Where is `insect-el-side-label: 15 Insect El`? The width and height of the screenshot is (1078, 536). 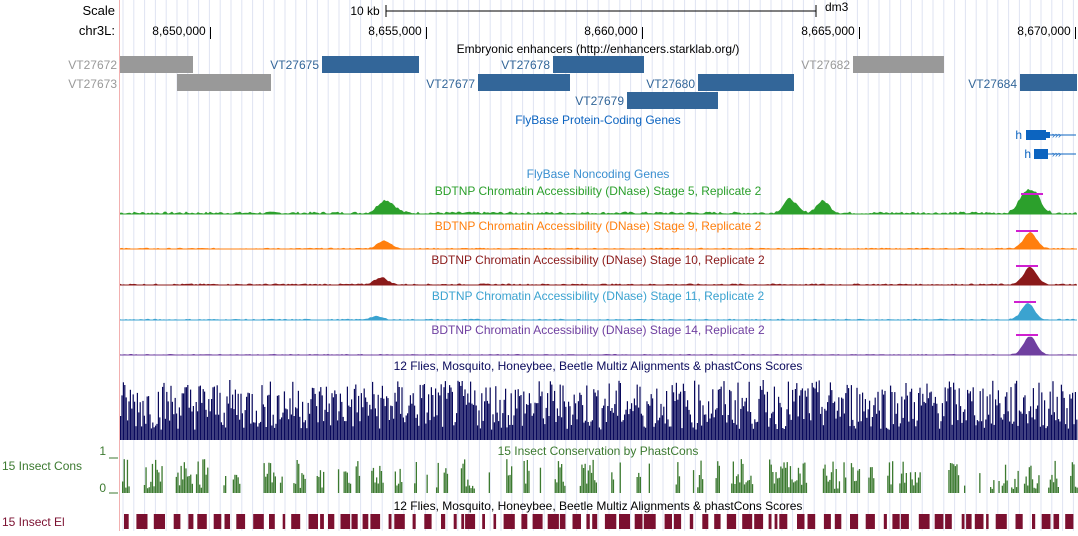
insect-el-side-label: 15 Insect El is located at coordinates (33, 522).